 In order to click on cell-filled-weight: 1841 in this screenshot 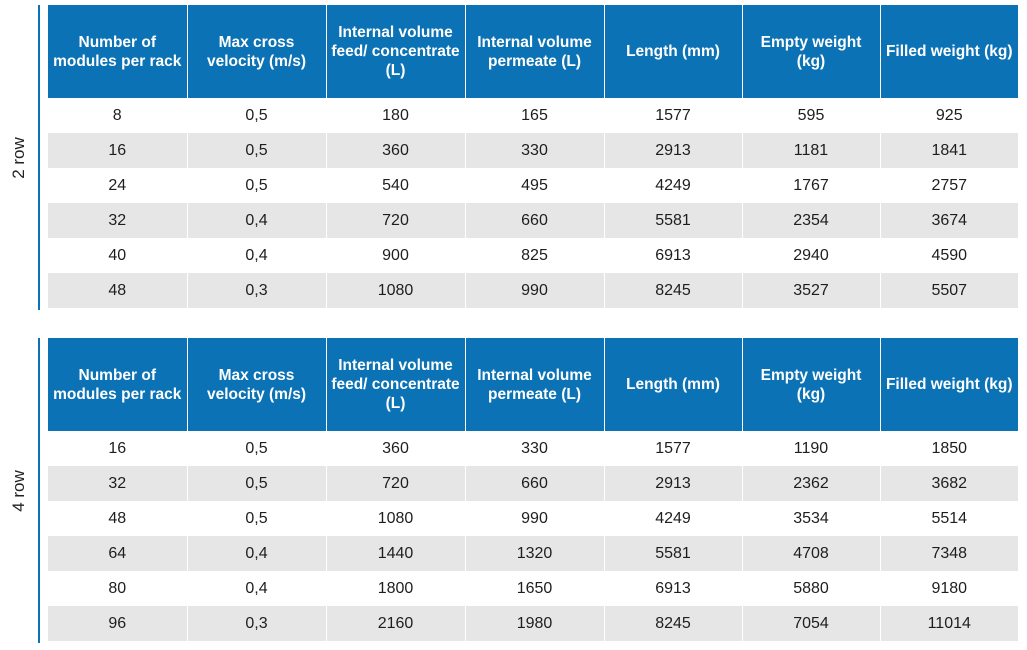, I will do `click(949, 150)`.